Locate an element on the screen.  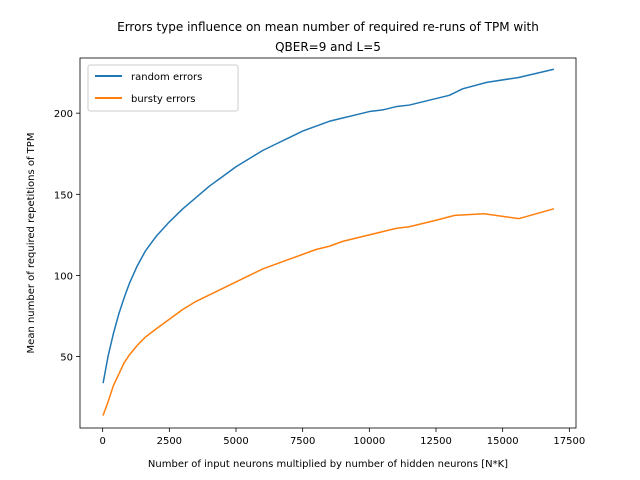
legend-box is located at coordinates (163, 88).